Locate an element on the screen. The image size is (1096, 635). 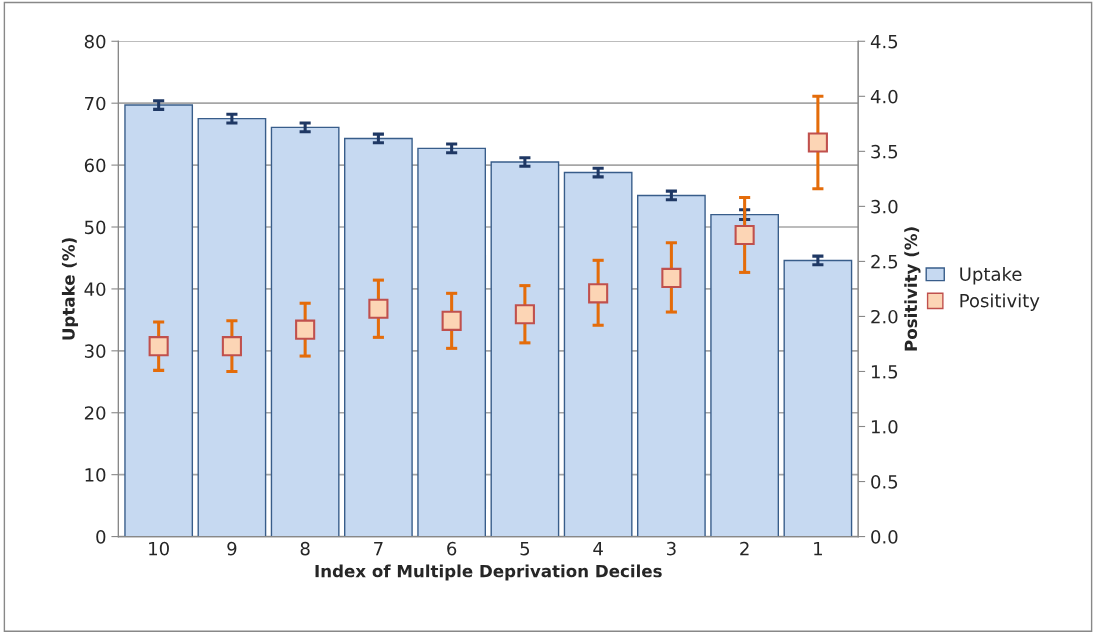
y-tick-label: 20 is located at coordinates (95, 413).